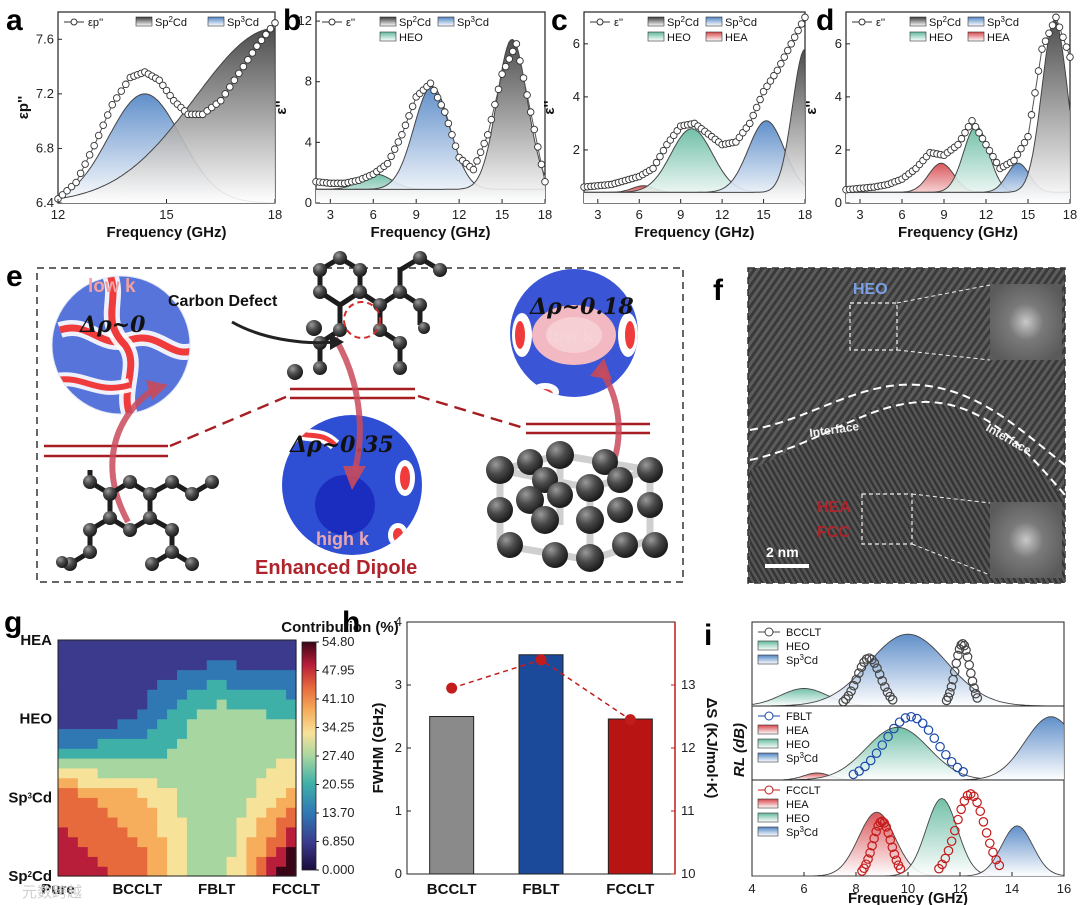 This screenshot has width=1080, height=905. Describe the element at coordinates (834, 429) in the screenshot. I see `interface-label-1: Interface` at that location.